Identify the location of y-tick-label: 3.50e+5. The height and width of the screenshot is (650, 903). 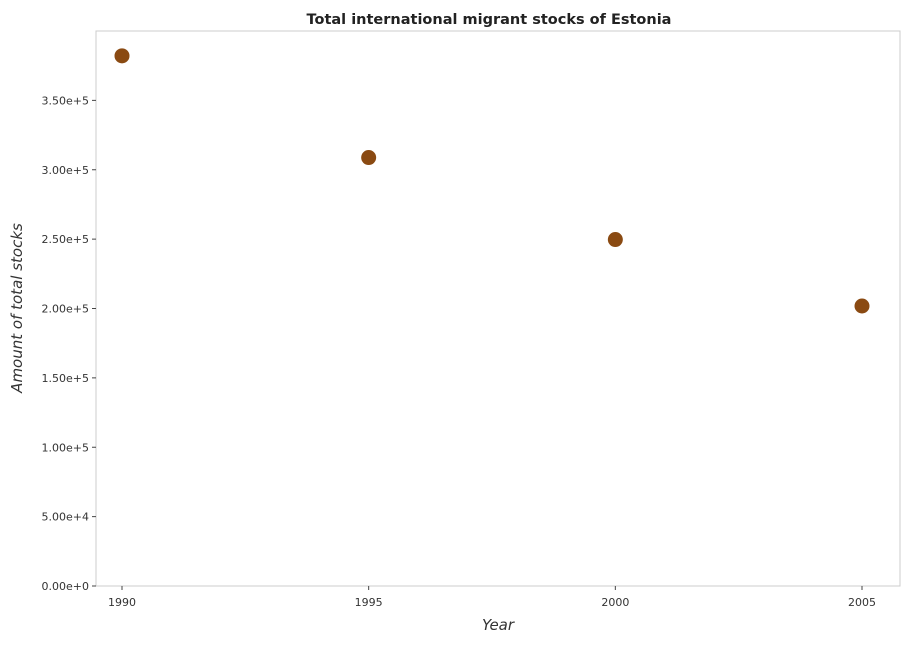
(65, 100).